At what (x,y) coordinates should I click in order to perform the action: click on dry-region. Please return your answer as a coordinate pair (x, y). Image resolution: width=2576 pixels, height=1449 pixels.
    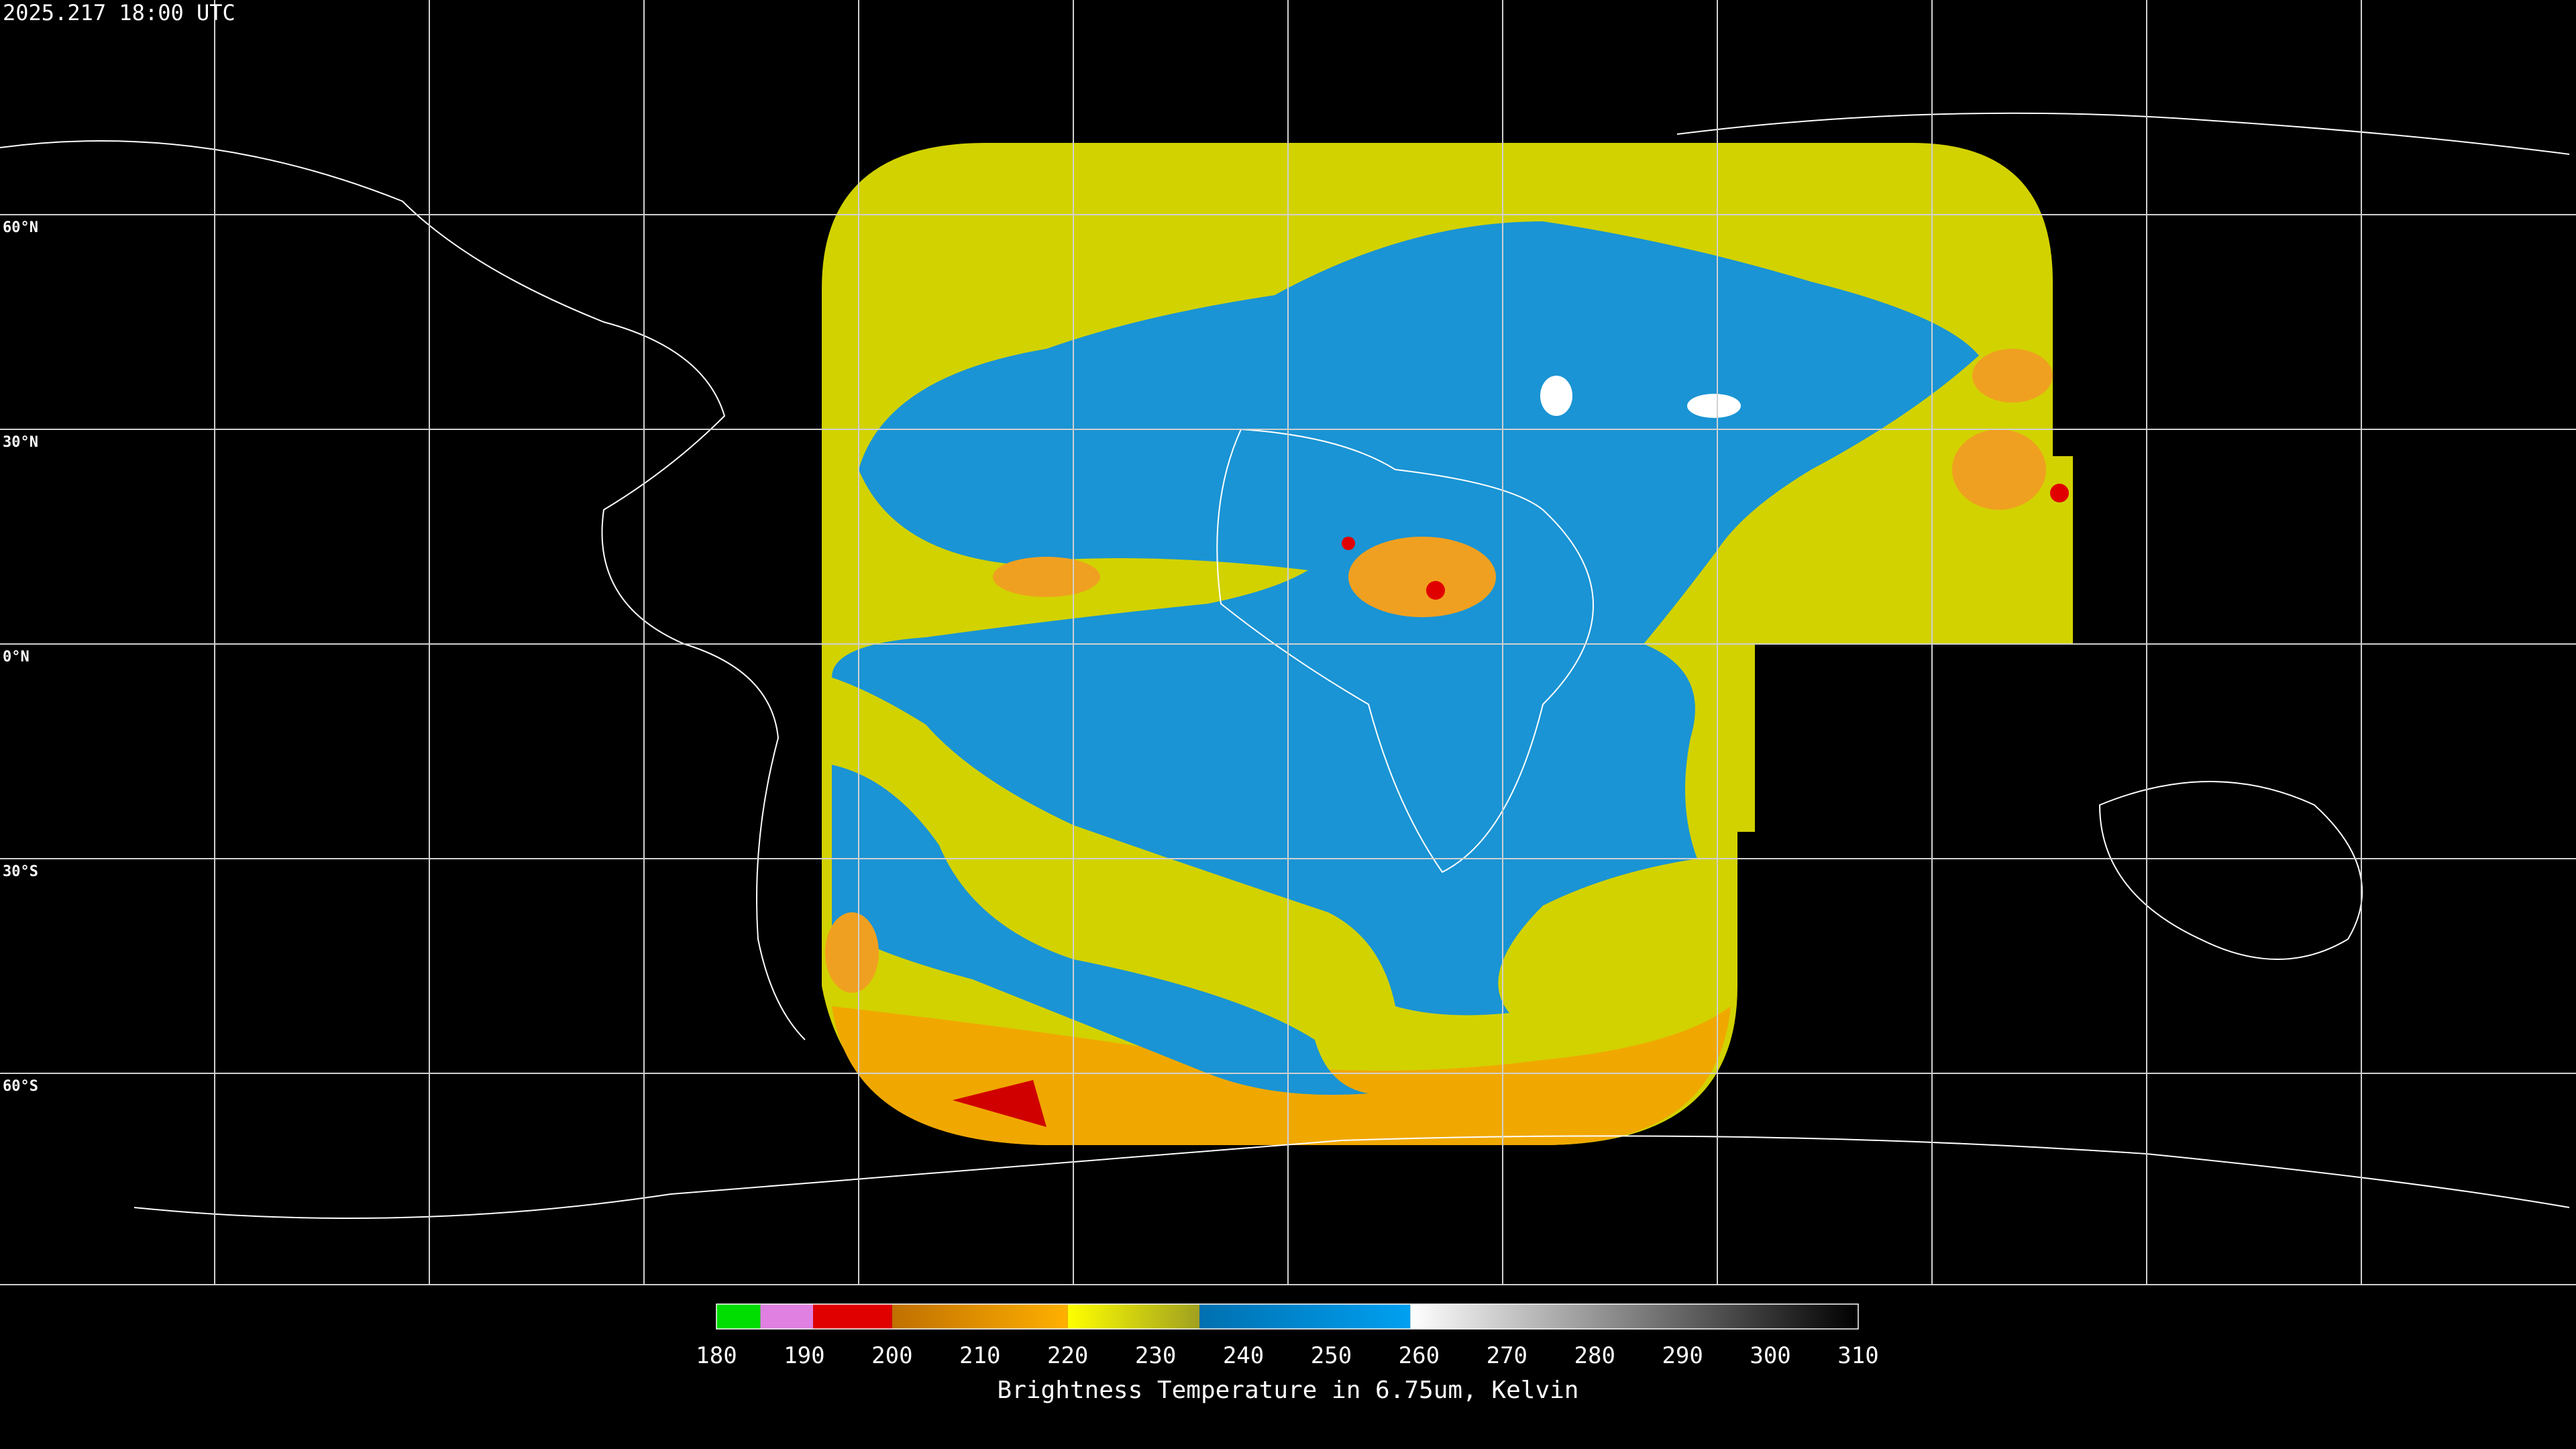
    Looking at the image, I should click on (1100, 930).